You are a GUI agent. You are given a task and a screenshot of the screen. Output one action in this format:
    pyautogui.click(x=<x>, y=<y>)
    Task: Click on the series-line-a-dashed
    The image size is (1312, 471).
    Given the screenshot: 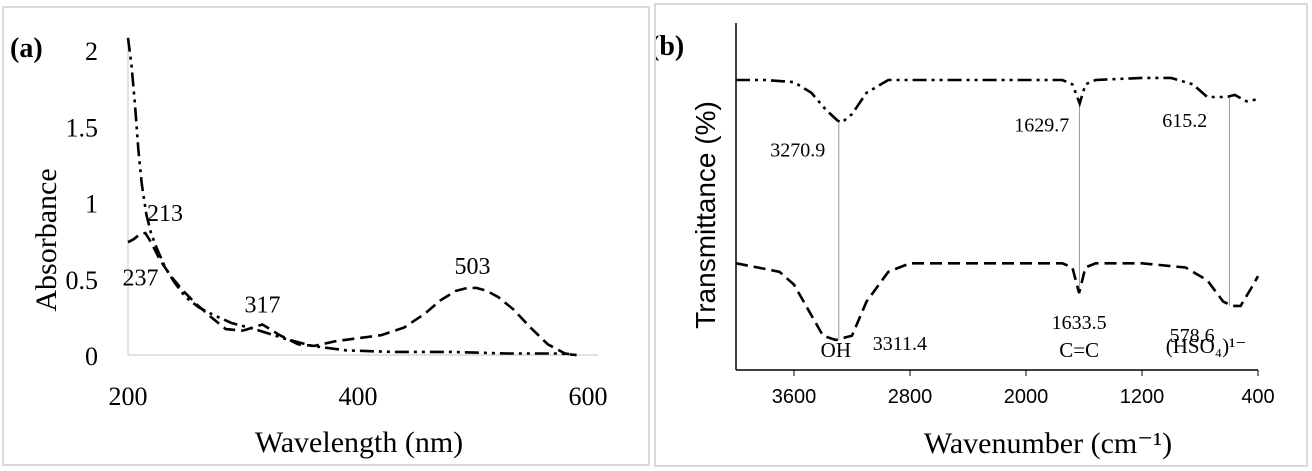 What is the action you would take?
    pyautogui.click(x=352, y=294)
    